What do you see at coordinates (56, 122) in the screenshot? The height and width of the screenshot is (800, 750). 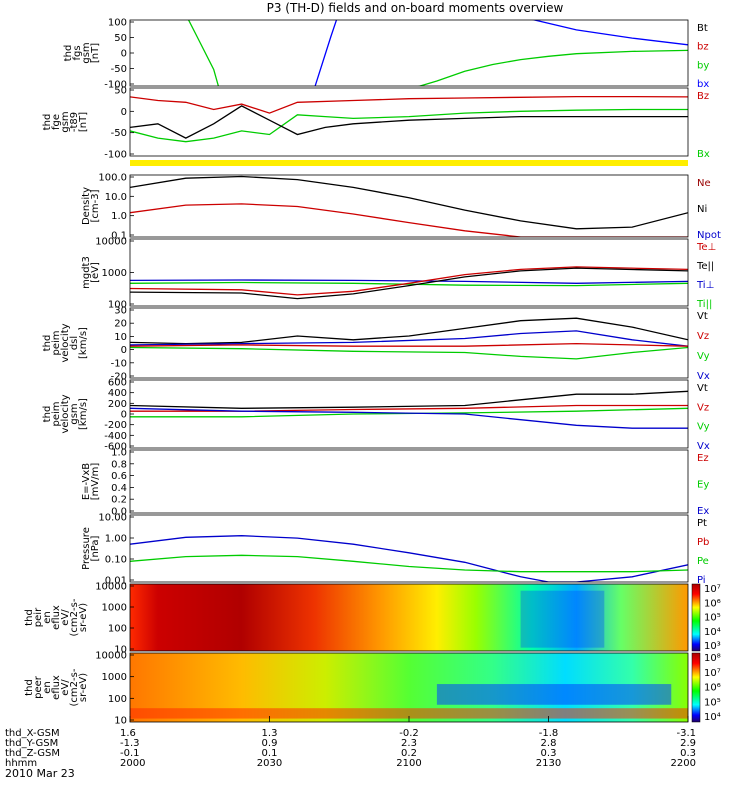 I see `y-axis-label-line: fge` at bounding box center [56, 122].